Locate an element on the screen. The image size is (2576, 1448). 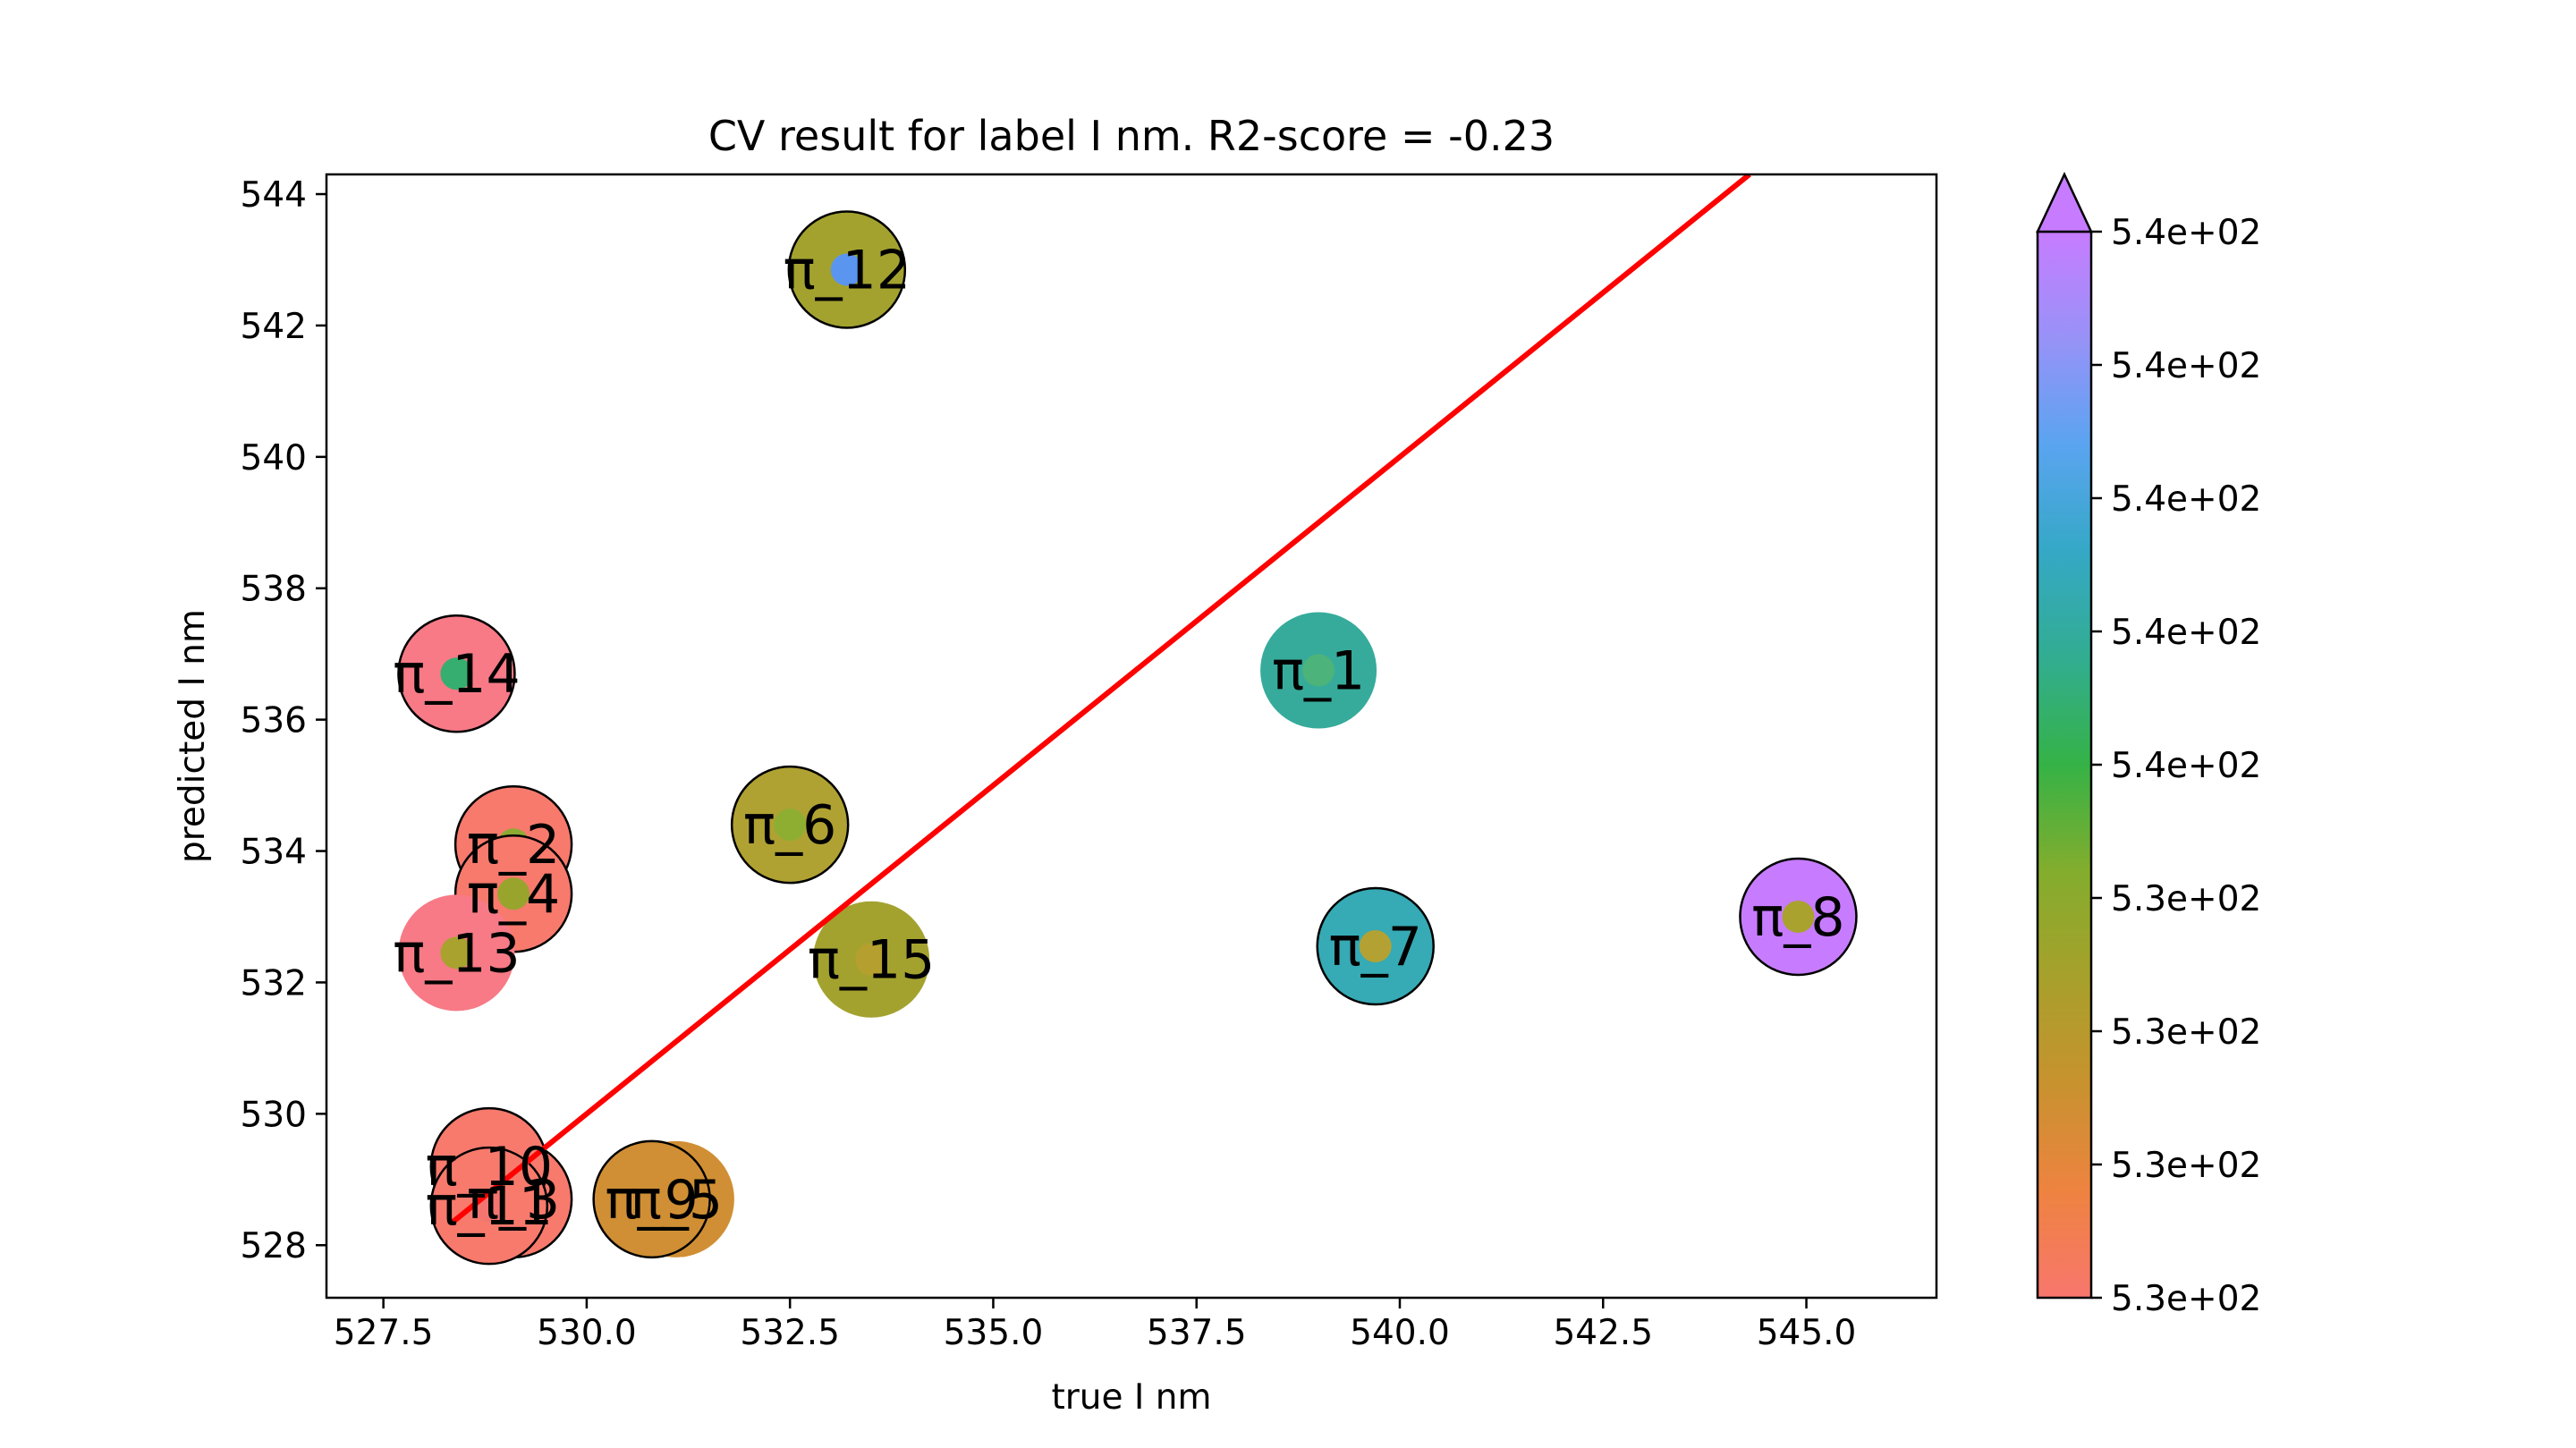
x-tick-label: 535.0 is located at coordinates (994, 1333).